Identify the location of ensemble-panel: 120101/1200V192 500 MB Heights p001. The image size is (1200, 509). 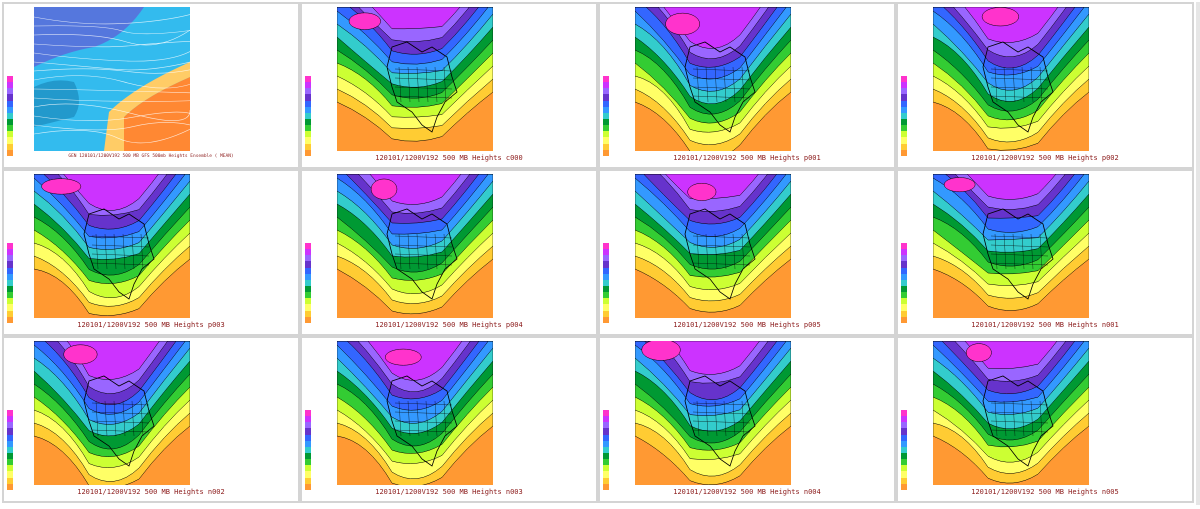
(747, 85).